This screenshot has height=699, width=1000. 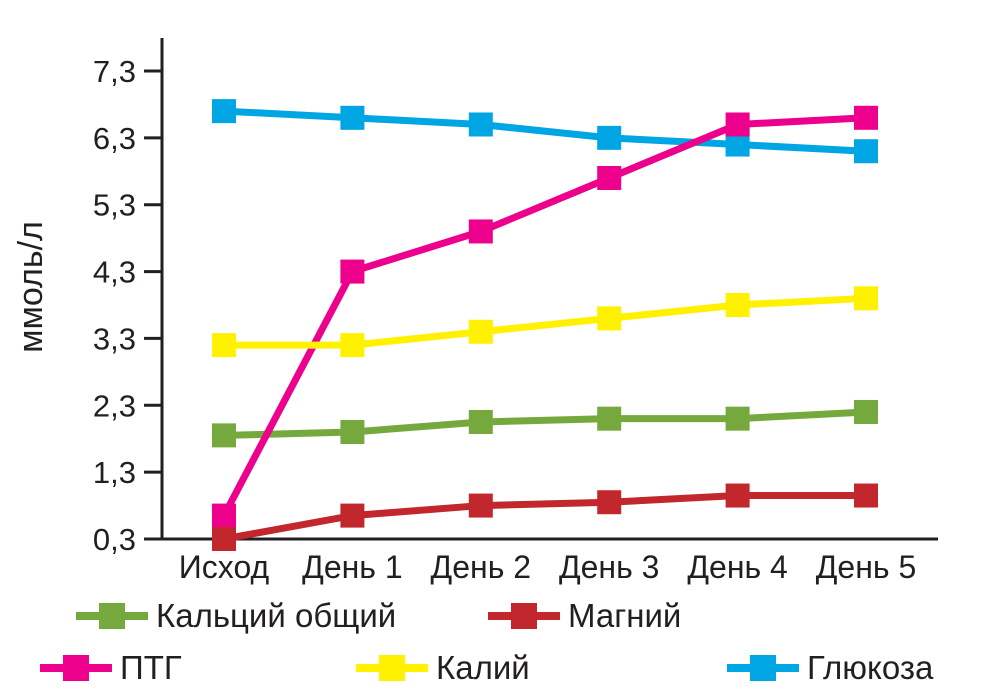 I want to click on y-tick-label: 6,3, so click(x=114, y=138).